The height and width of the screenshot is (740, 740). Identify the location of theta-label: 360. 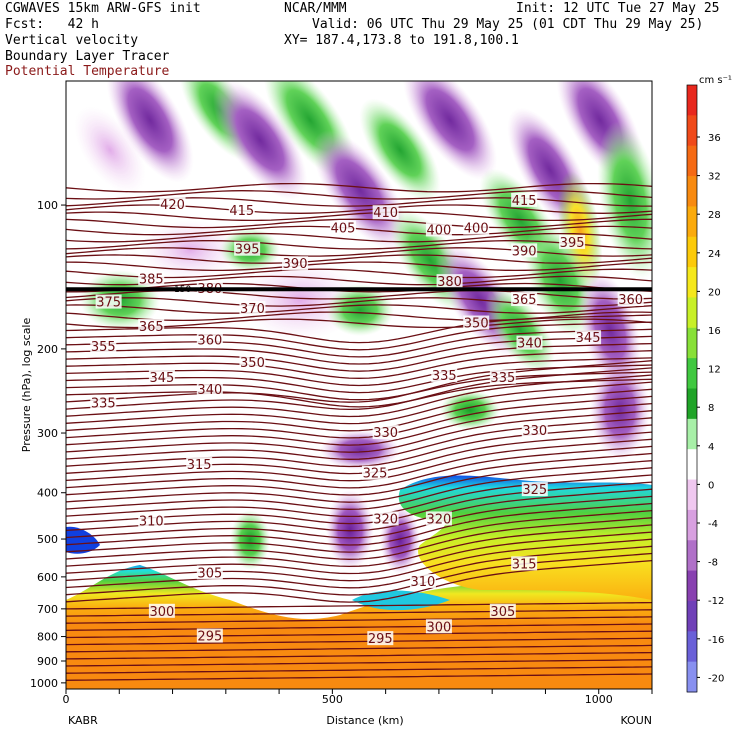
(209, 340).